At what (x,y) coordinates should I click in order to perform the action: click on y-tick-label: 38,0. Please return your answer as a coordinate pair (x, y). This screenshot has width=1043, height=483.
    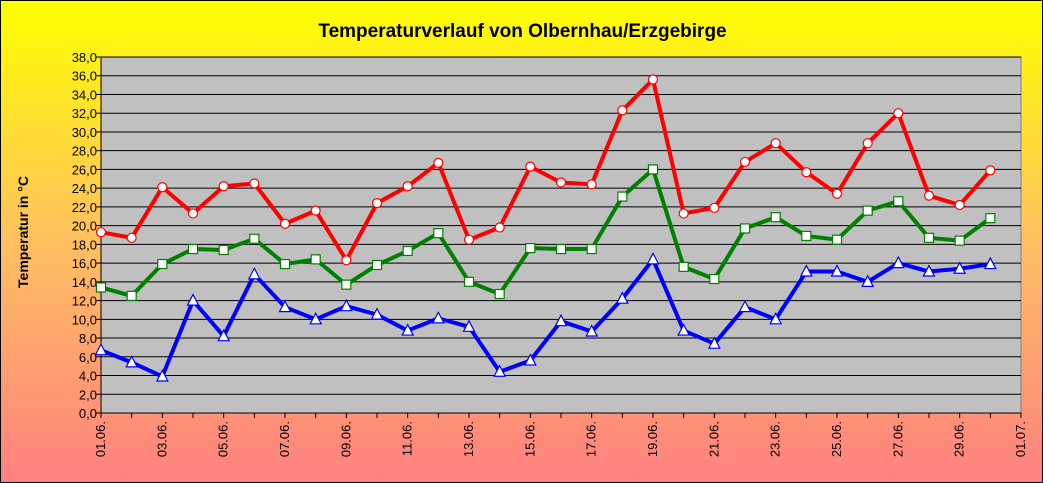
    Looking at the image, I should click on (84, 57).